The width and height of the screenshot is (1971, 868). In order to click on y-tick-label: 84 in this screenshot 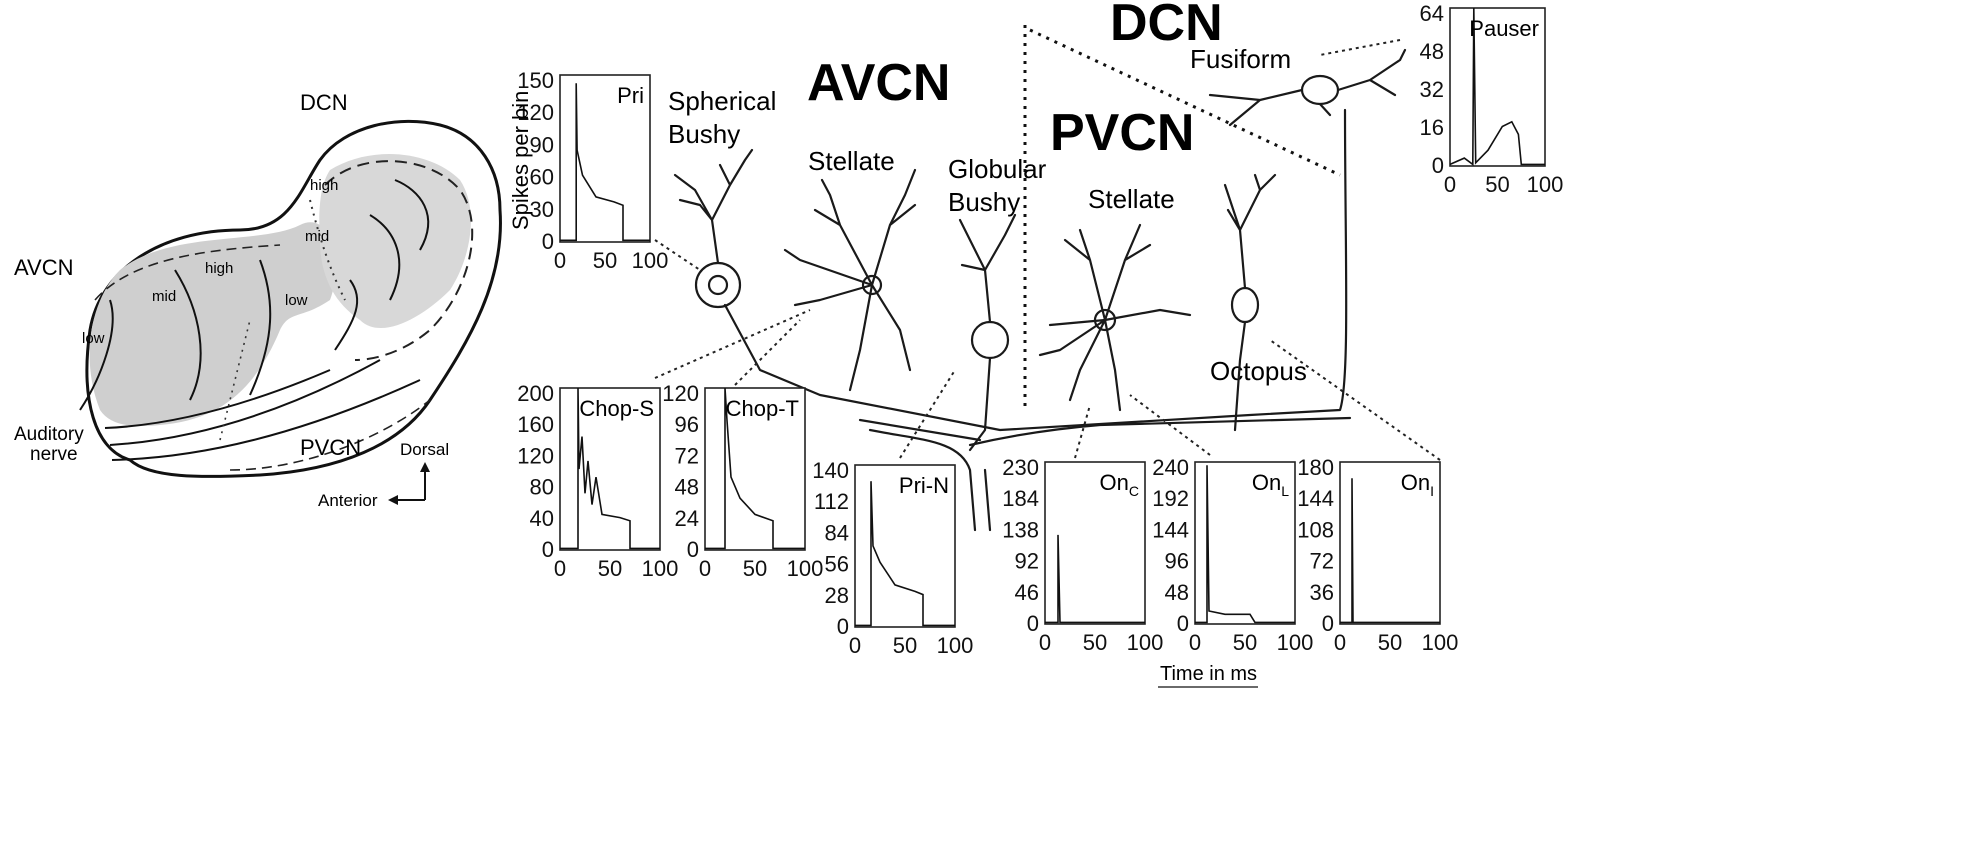, I will do `click(837, 532)`.